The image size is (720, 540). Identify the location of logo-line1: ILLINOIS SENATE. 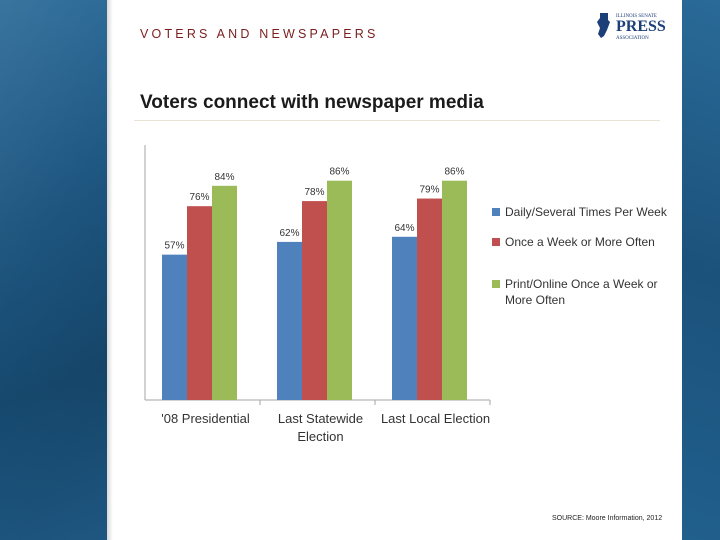
(636, 16).